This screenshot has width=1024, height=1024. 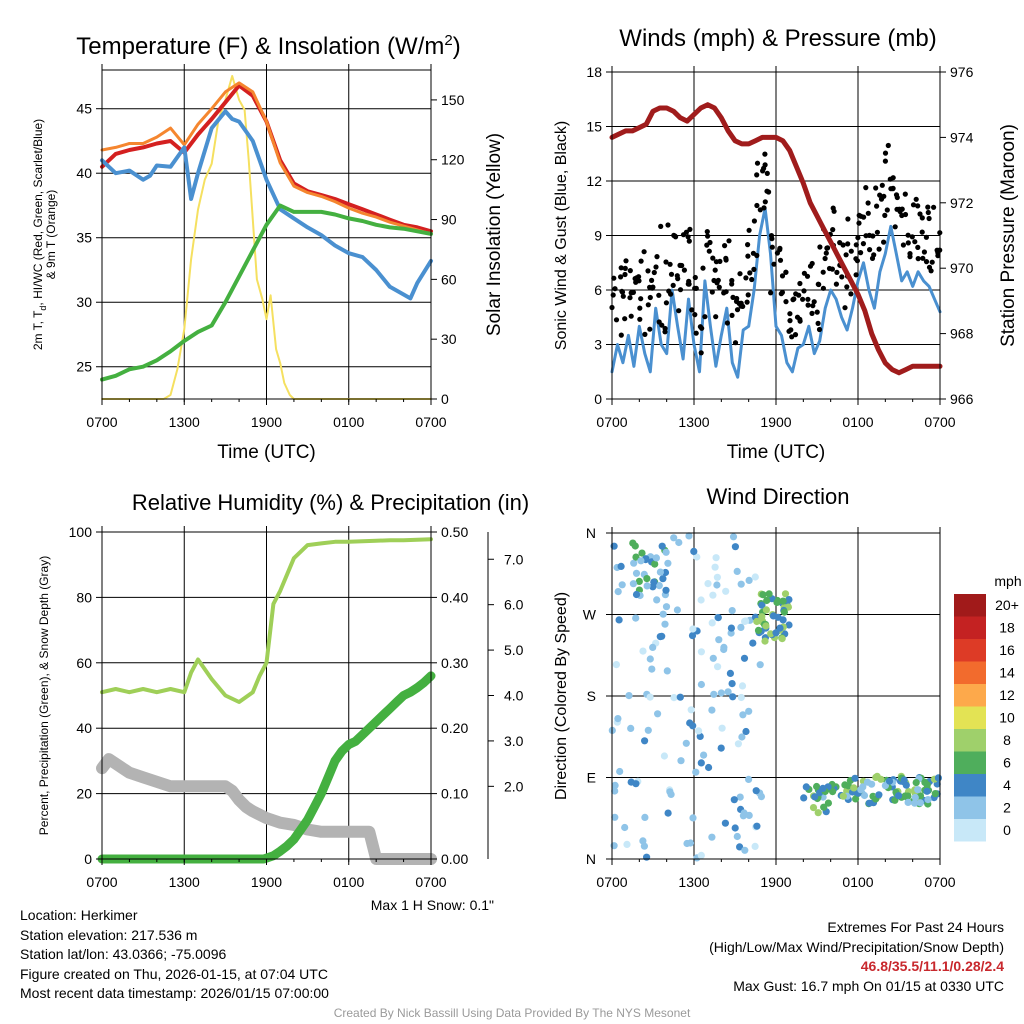 I want to click on temp-title-end: ), so click(x=457, y=46).